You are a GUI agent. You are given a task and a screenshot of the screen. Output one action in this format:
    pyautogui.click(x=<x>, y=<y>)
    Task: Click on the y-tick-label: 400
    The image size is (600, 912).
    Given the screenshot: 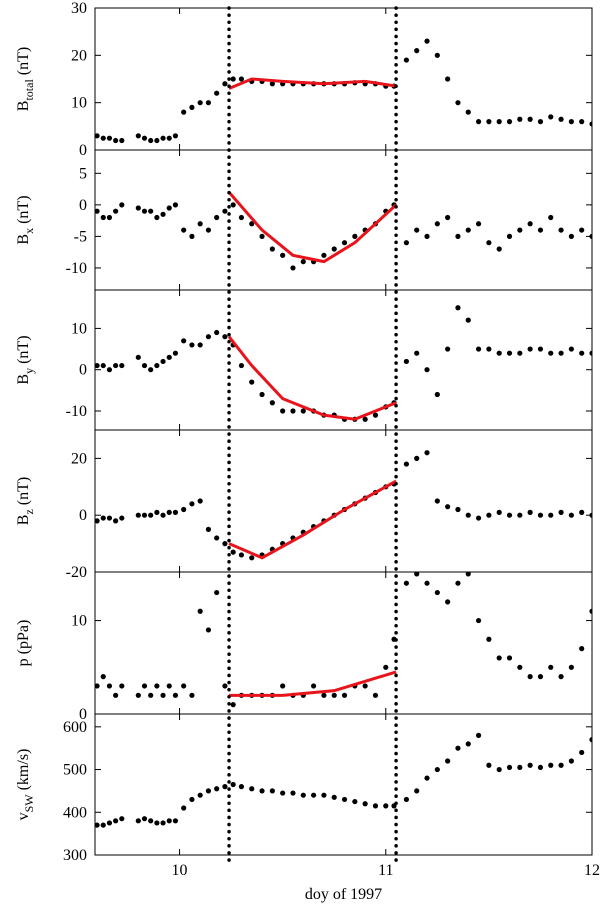 What is the action you would take?
    pyautogui.click(x=75, y=812)
    